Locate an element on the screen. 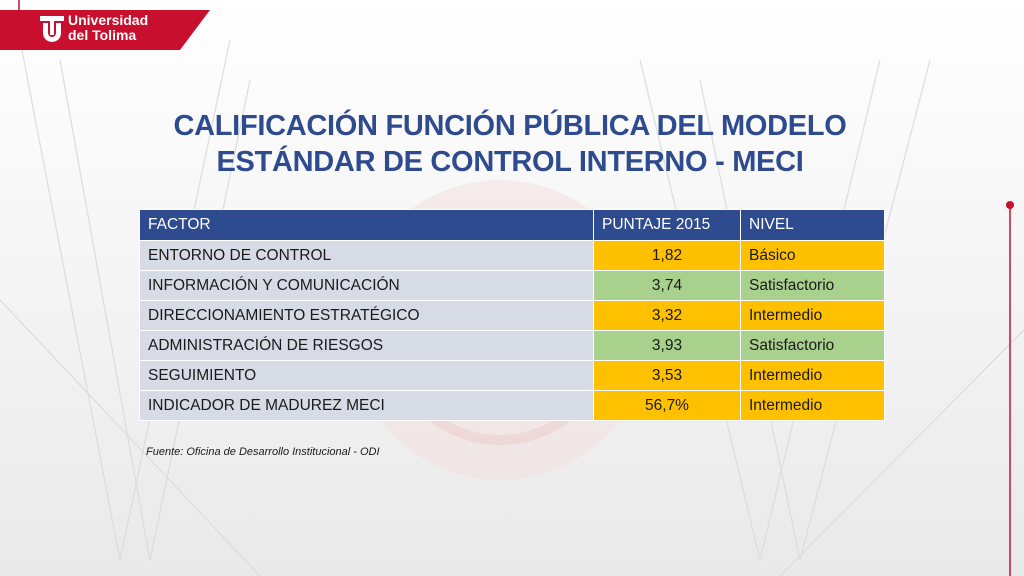  header-factor: FACTOR is located at coordinates (366, 225).